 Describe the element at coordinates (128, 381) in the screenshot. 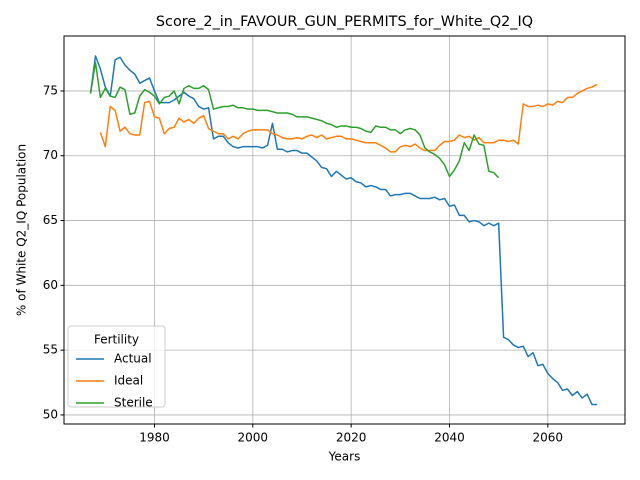

I see `legend-label: Ideal` at that location.